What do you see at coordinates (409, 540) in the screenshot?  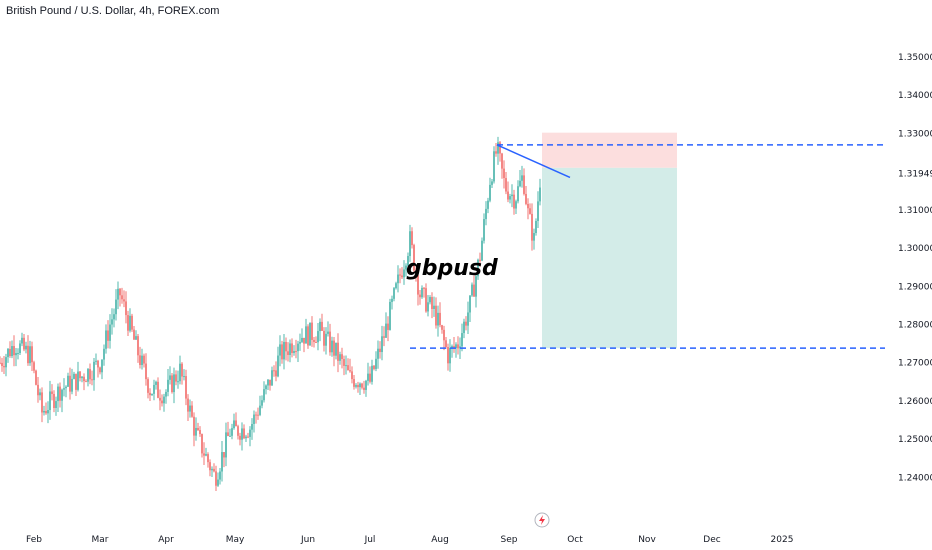 I see `x-axis: Feb Mar Apr May Jun Jul Aug Sep Oct Nov Dec 2025` at bounding box center [409, 540].